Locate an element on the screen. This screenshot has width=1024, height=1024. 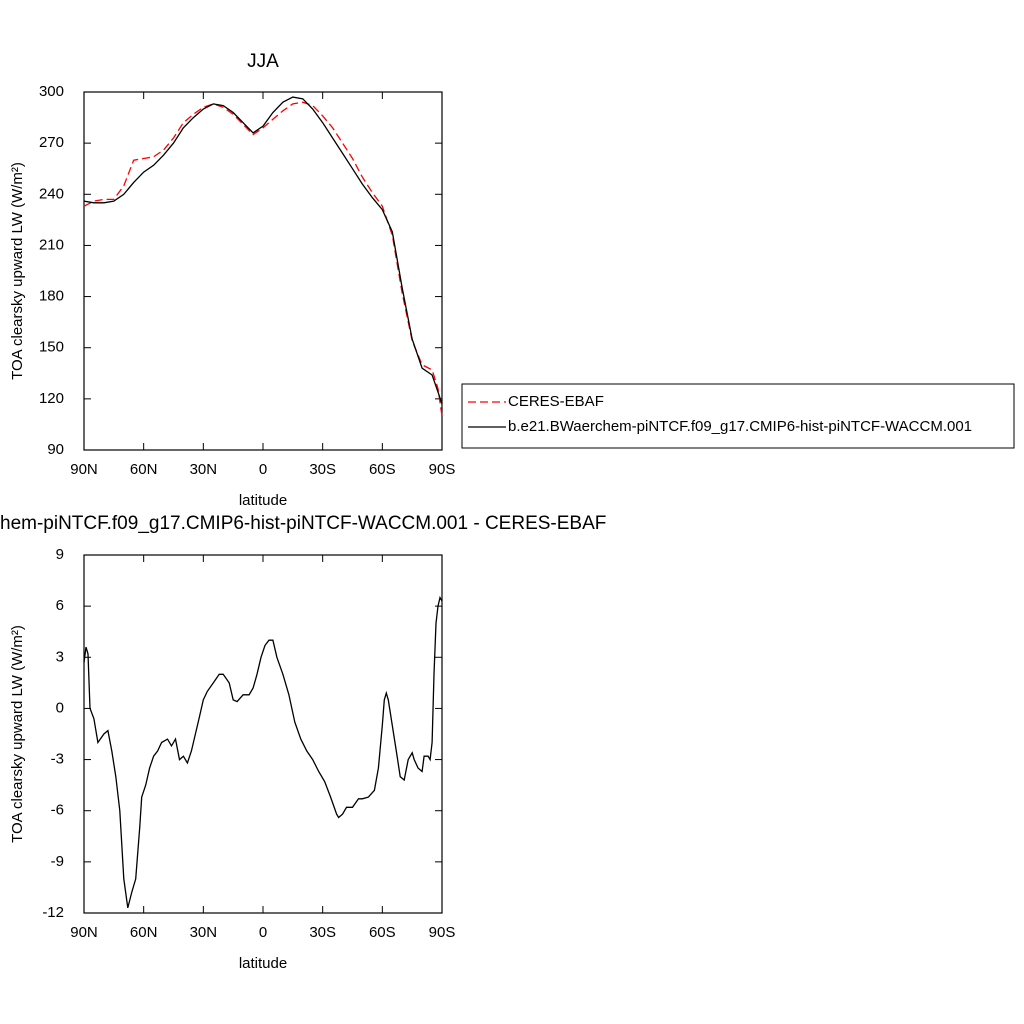
y-tick-label: 6 is located at coordinates (60, 605).